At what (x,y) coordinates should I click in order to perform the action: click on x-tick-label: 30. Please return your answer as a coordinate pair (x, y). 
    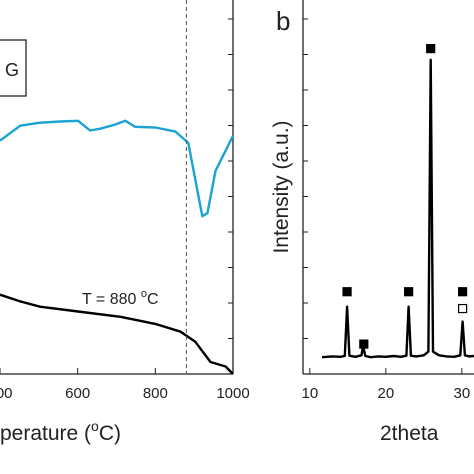
    Looking at the image, I should click on (461, 393).